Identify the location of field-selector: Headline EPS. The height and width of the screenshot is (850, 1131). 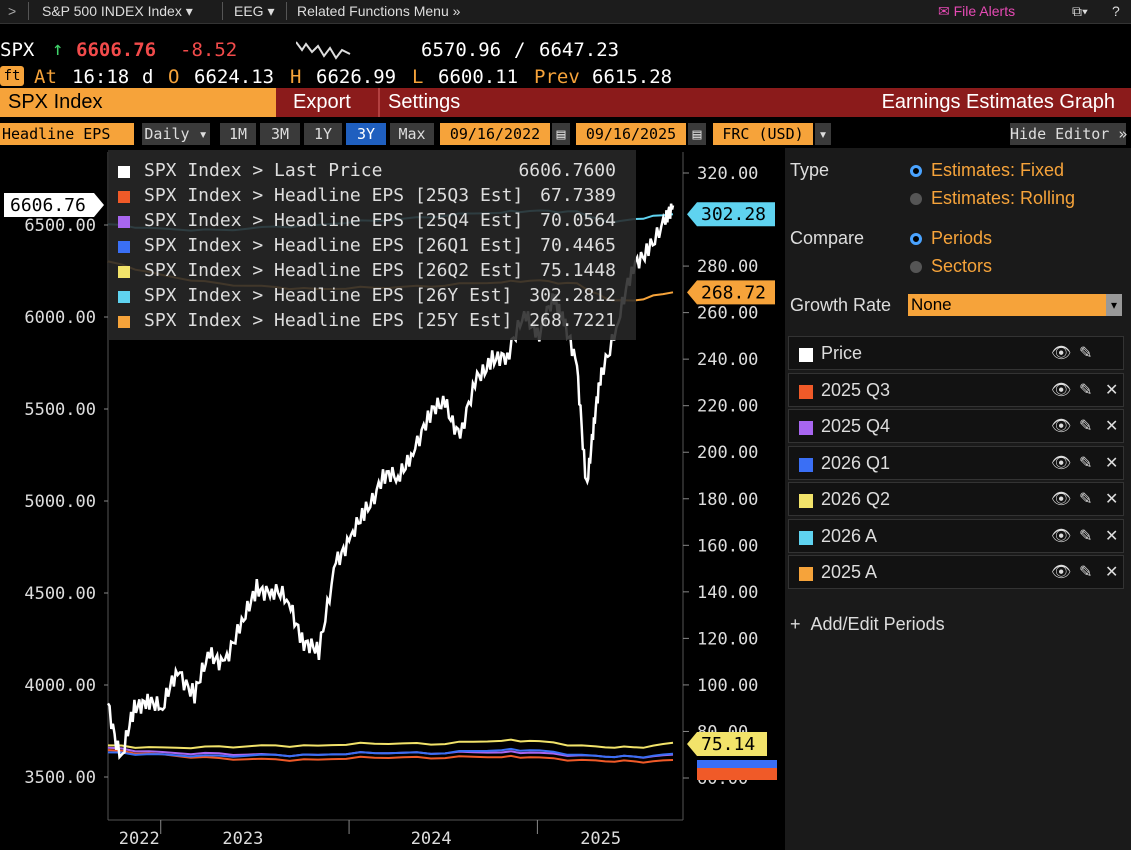
(67, 134).